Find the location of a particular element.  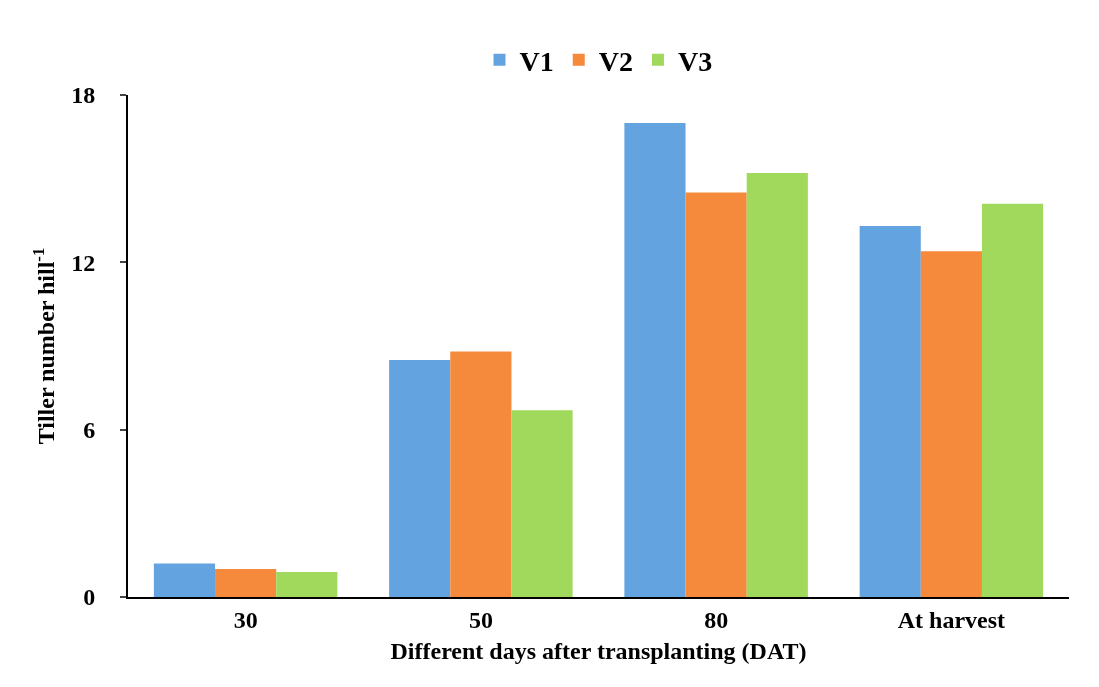

x-tick-label: 80 is located at coordinates (716, 619).